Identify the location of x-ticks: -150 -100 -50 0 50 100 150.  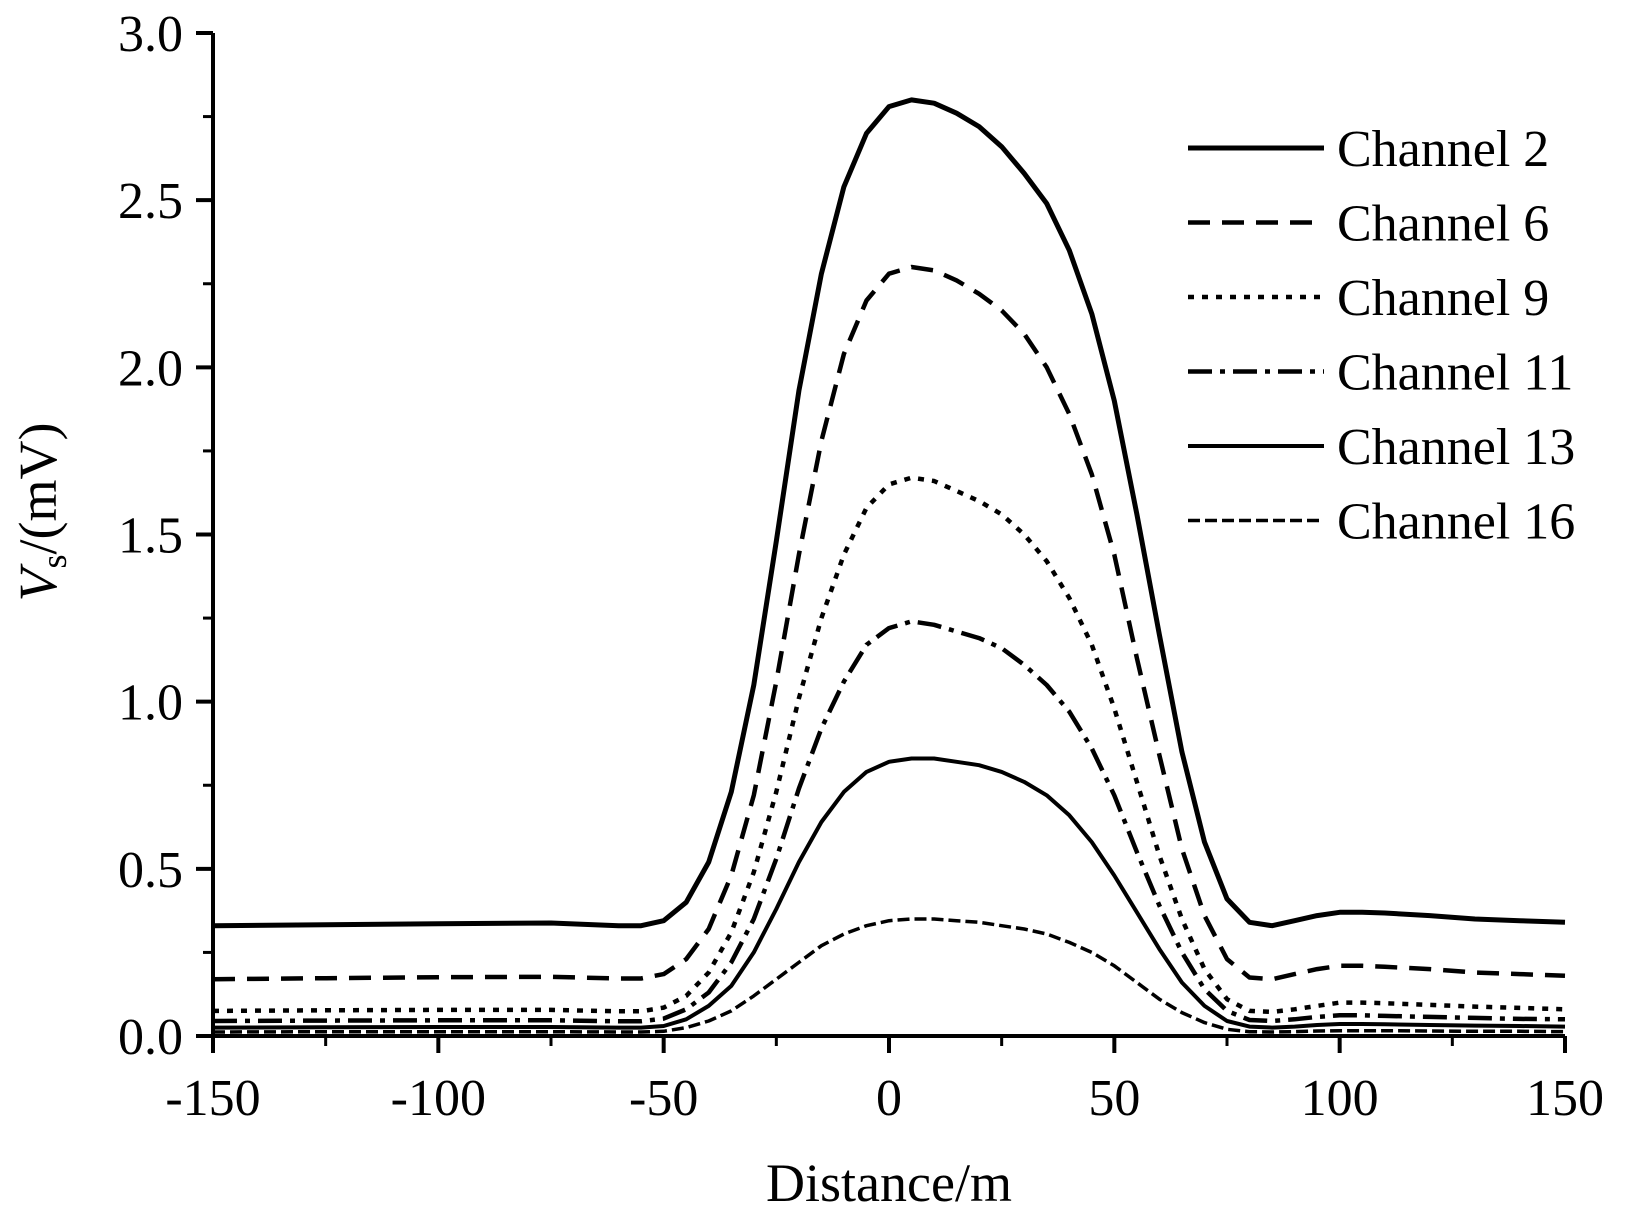
(884, 1081).